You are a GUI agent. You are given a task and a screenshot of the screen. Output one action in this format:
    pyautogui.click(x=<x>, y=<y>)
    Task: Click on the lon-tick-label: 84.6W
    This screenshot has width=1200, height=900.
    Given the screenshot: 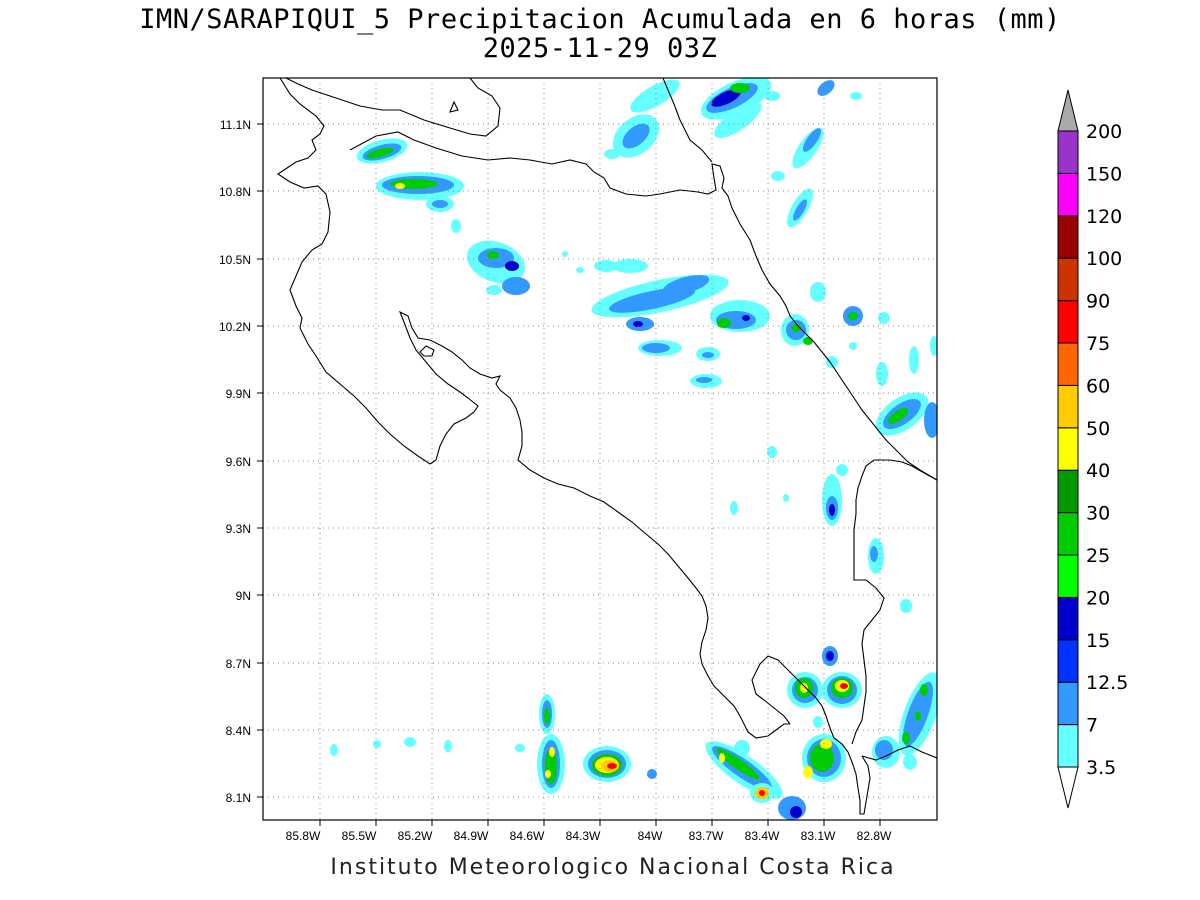 What is the action you would take?
    pyautogui.click(x=527, y=836)
    